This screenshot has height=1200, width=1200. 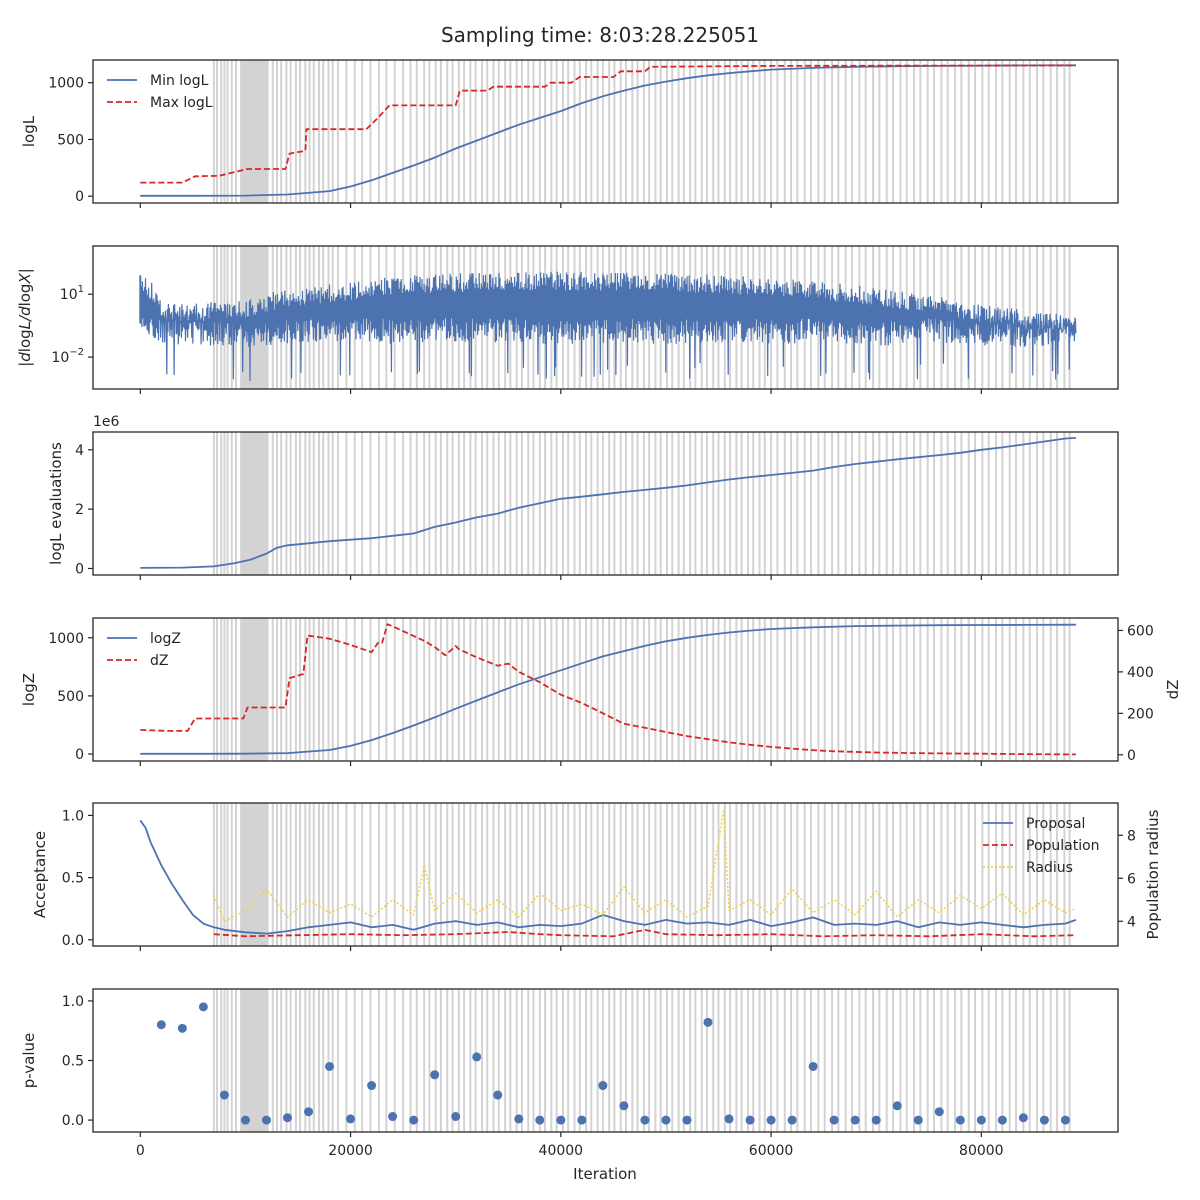 I want to click on legend-label: Max logL, so click(x=181, y=103).